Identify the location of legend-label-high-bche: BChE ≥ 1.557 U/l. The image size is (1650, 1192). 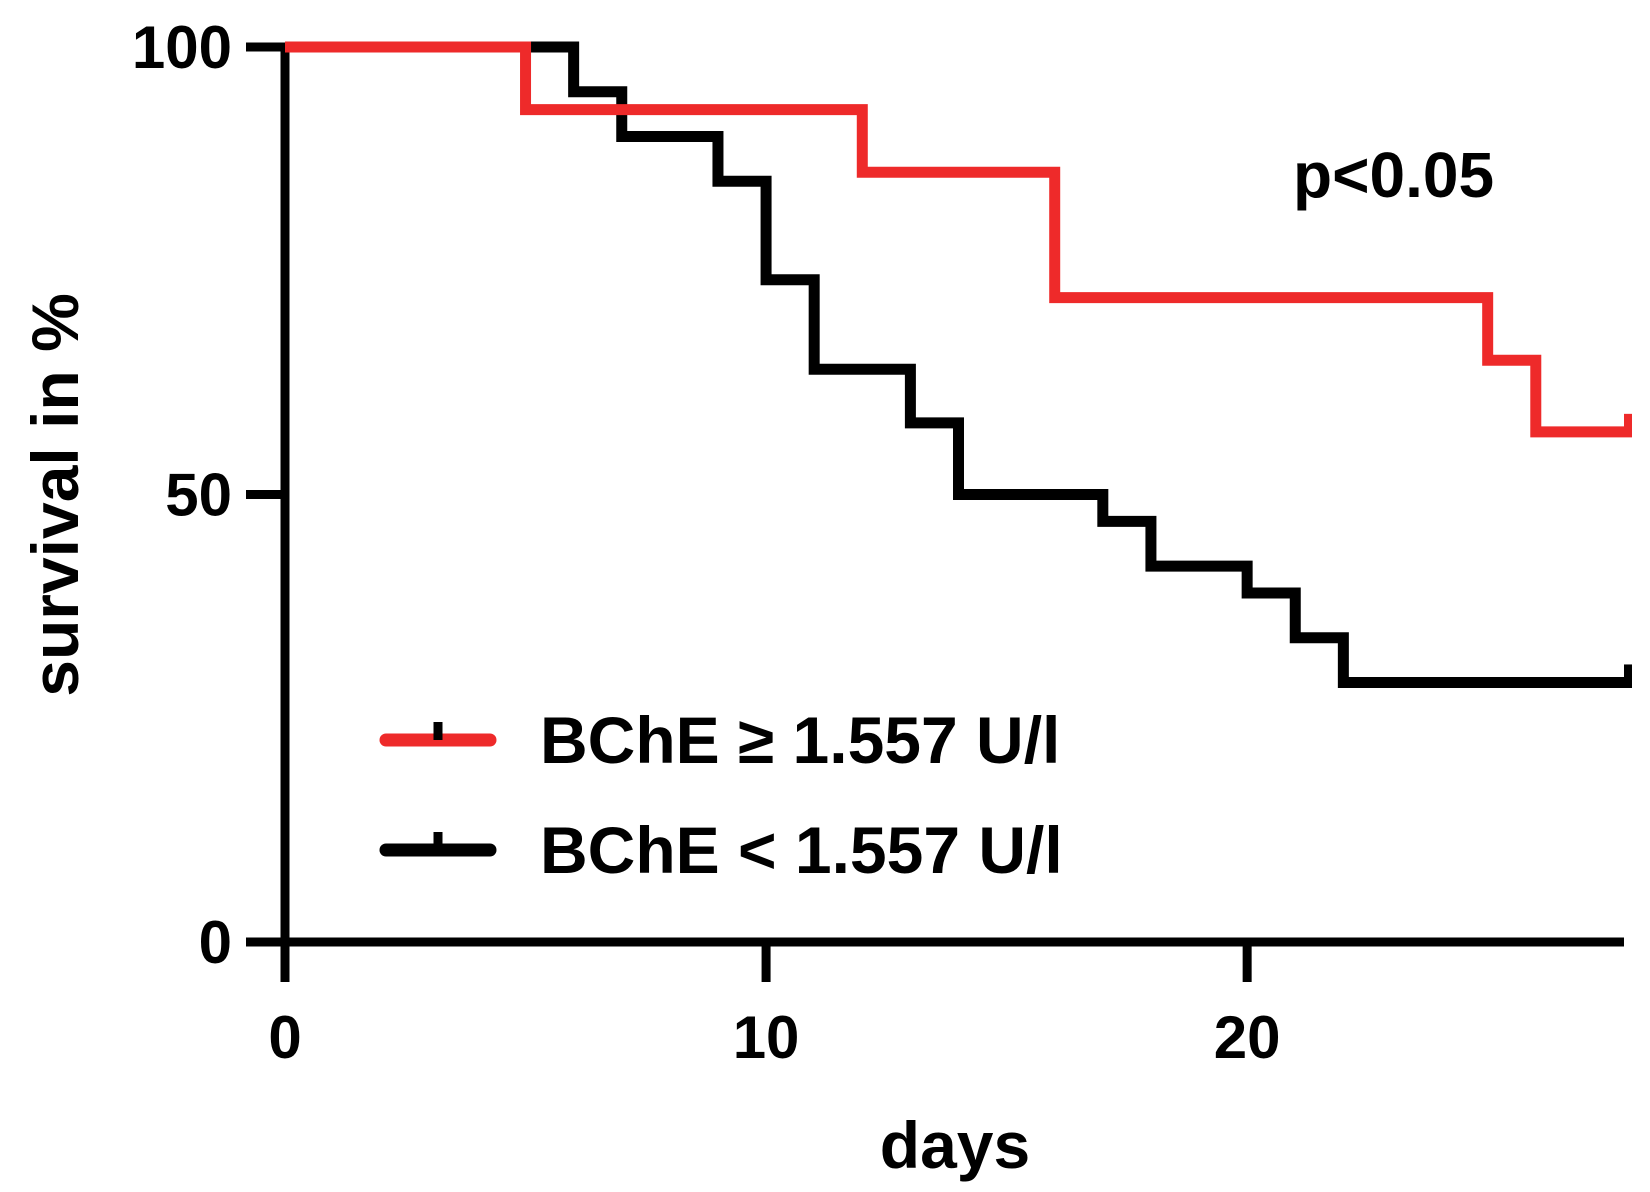
(800, 740).